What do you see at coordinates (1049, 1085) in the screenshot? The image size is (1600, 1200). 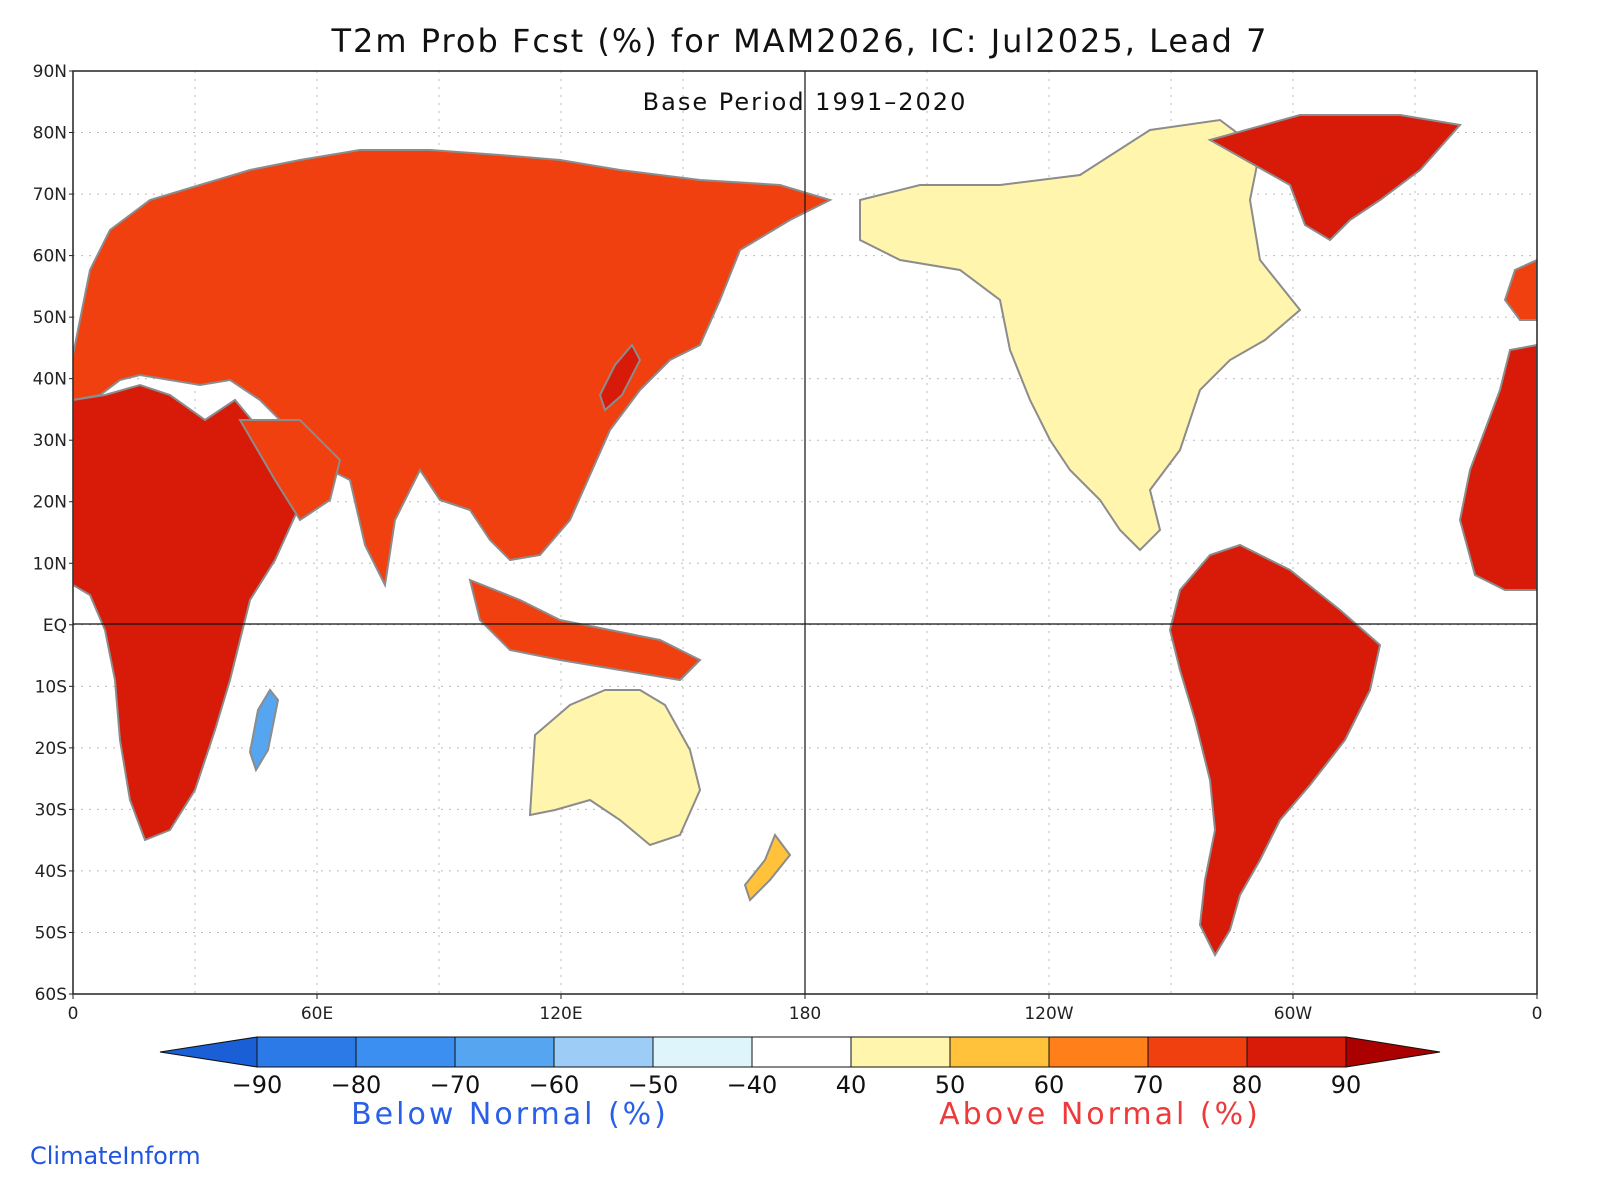 I see `colorbar-tick-label: 60` at bounding box center [1049, 1085].